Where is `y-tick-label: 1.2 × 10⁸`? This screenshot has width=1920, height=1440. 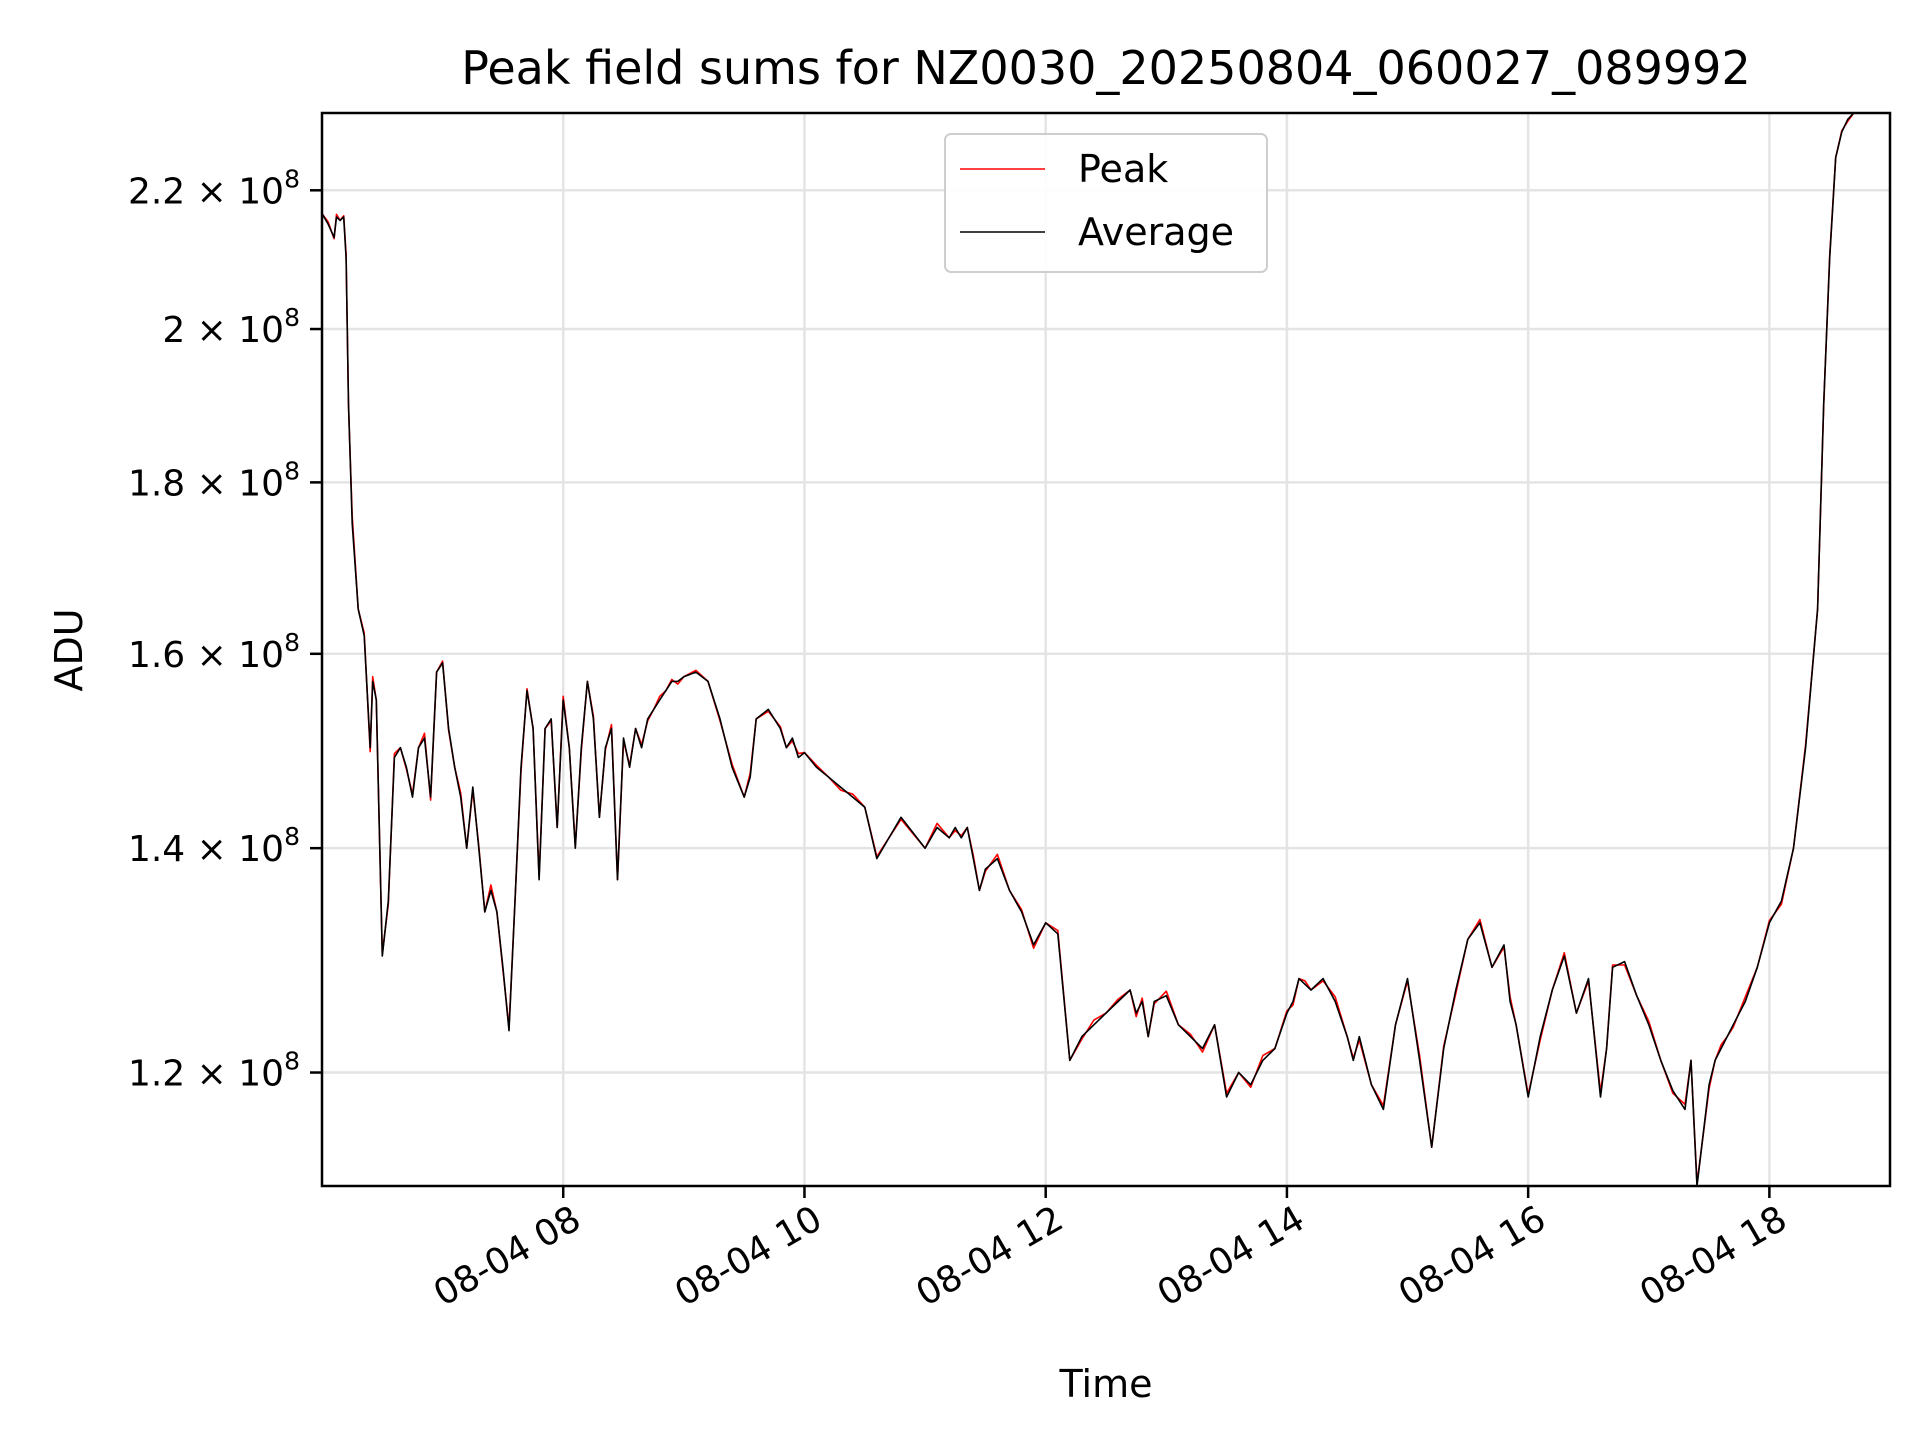 y-tick-label: 1.2 × 10⁸ is located at coordinates (214, 1071).